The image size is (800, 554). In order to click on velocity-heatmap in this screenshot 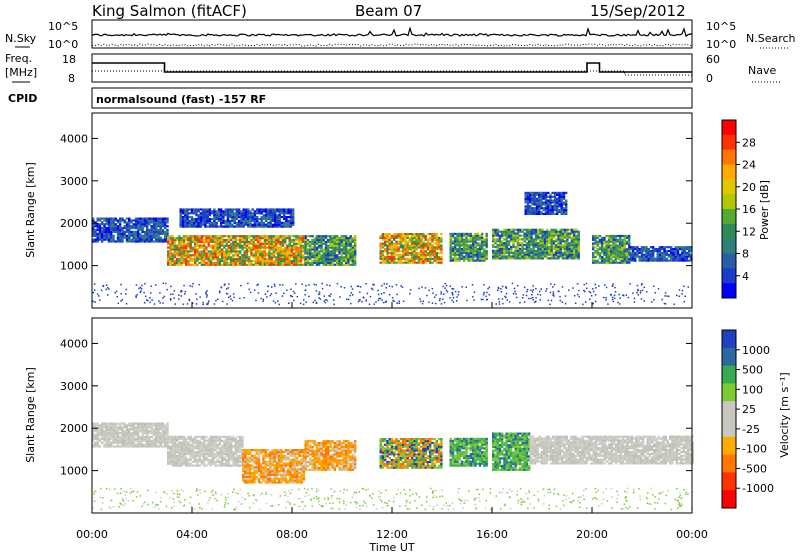, I will do `click(393, 466)`.